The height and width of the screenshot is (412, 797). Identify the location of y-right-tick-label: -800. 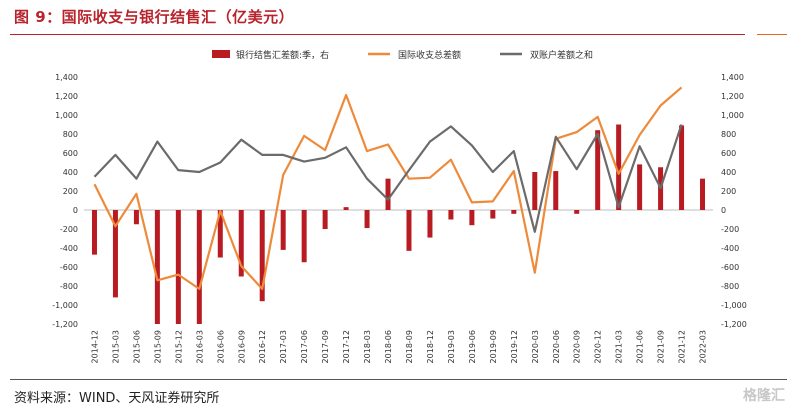
(730, 286).